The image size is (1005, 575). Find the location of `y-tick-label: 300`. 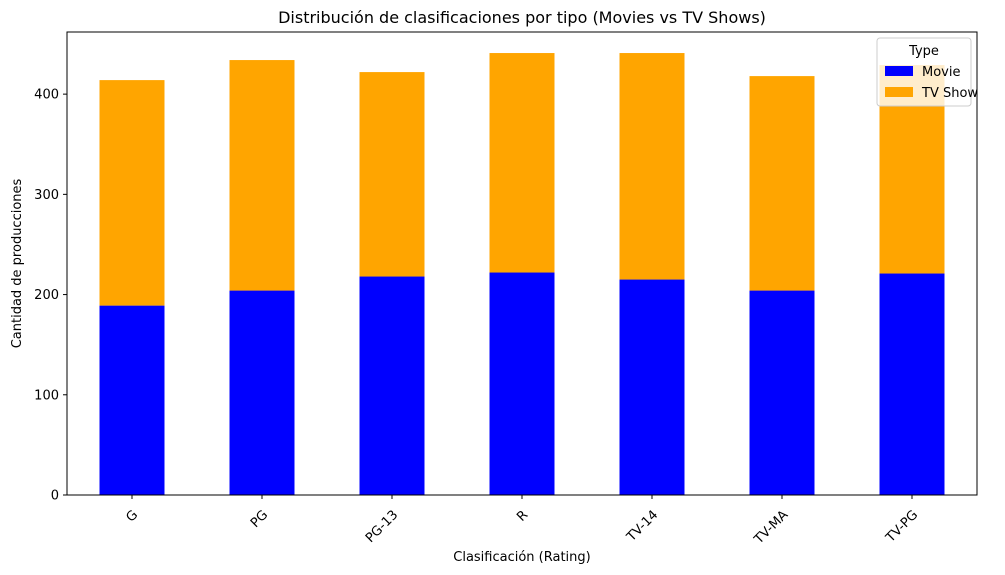

y-tick-label: 300 is located at coordinates (46, 195).